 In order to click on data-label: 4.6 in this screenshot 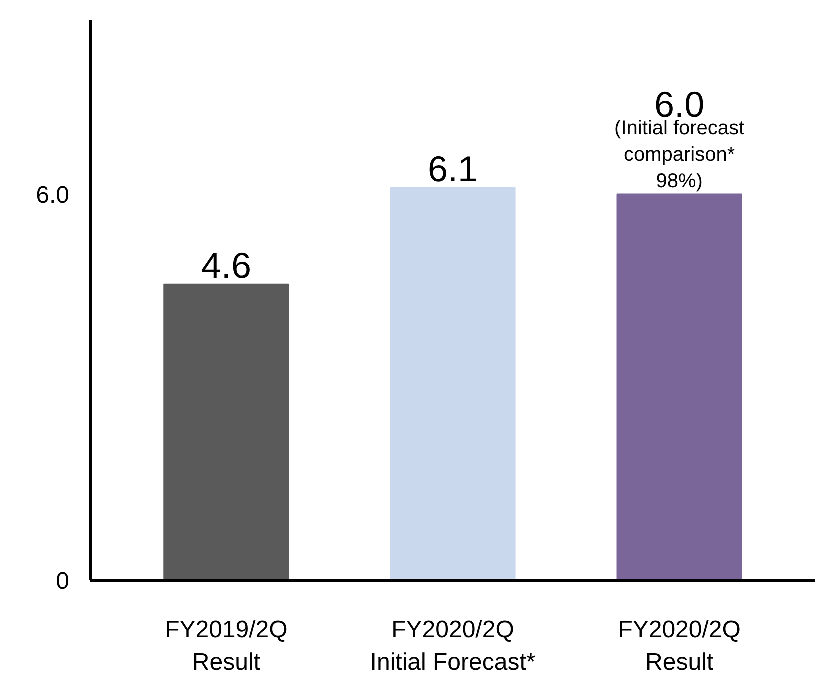, I will do `click(226, 265)`.